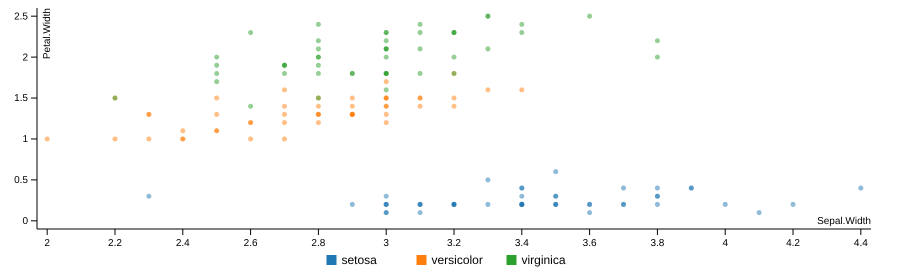  Describe the element at coordinates (360, 260) in the screenshot. I see `legend-label: setosa` at that location.